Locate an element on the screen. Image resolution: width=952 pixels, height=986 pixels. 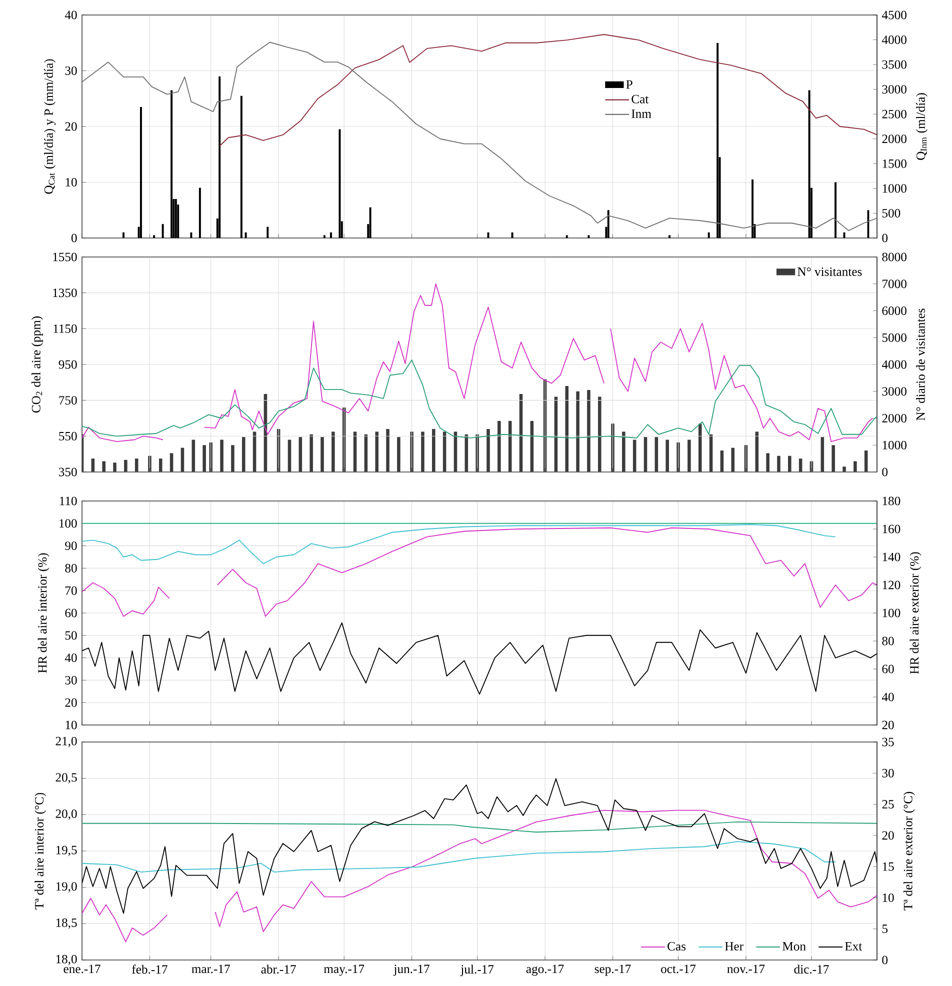
y-axis-title: HR del aire interior (%) is located at coordinates (44, 613).